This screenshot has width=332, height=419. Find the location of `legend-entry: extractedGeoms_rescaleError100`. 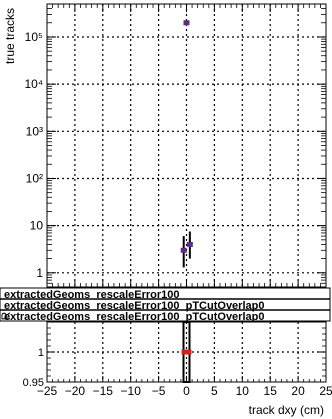

legend-entry: extractedGeoms_rescaleError100 is located at coordinates (92, 295).